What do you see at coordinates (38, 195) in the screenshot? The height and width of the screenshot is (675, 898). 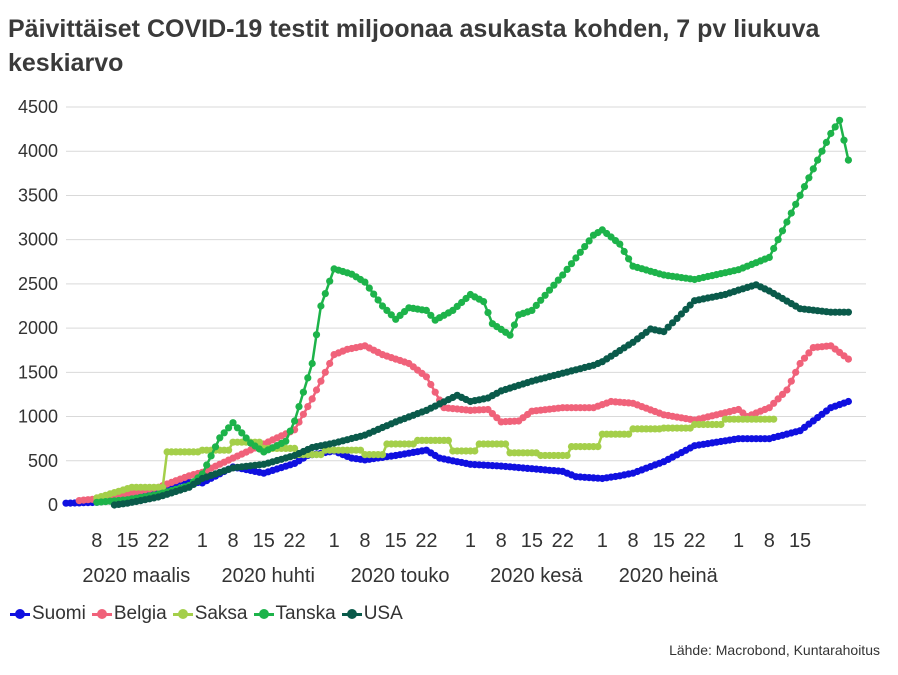 I see `y-tick-label: 3500` at bounding box center [38, 195].